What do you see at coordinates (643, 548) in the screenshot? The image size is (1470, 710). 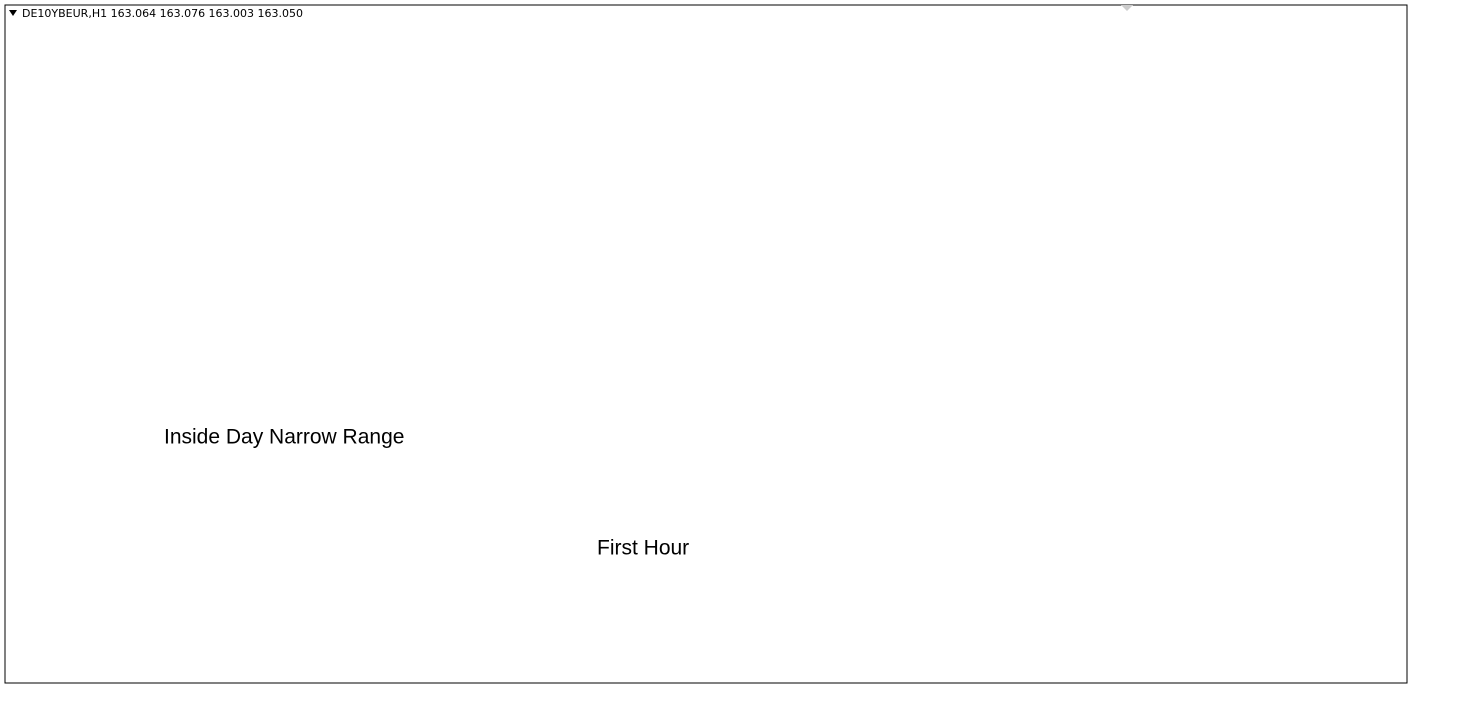 I see `annotation: First Hour` at bounding box center [643, 548].